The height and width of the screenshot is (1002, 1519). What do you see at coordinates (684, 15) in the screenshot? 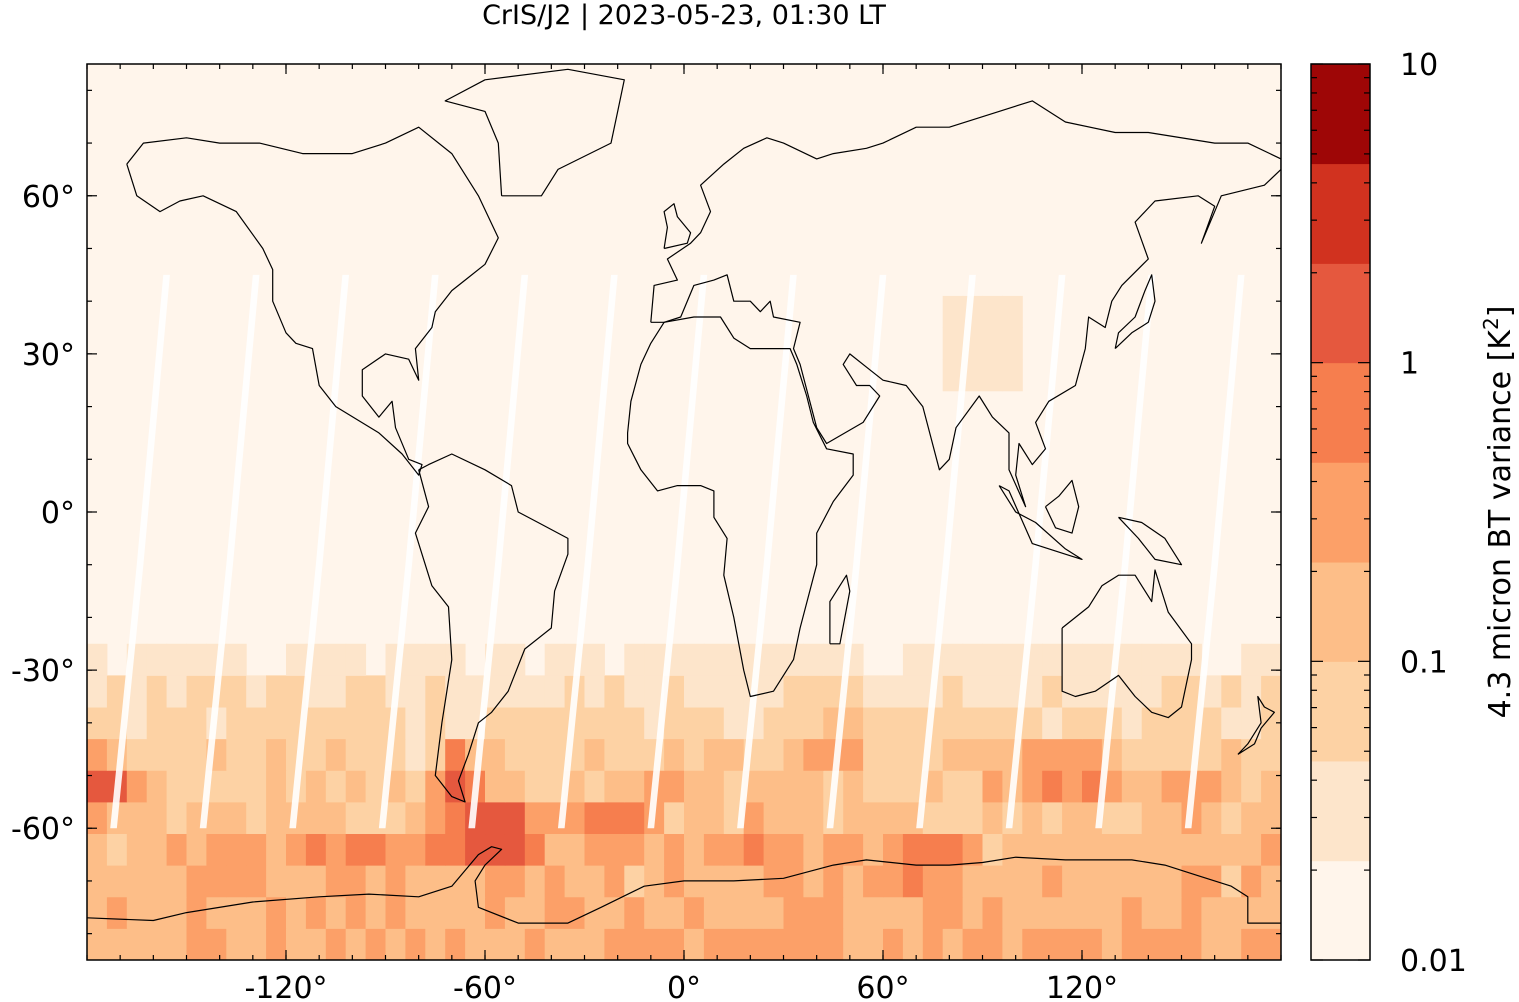
I see `chart-title: CrIS/J2 | 2023-05-23, 01:30 LT` at bounding box center [684, 15].